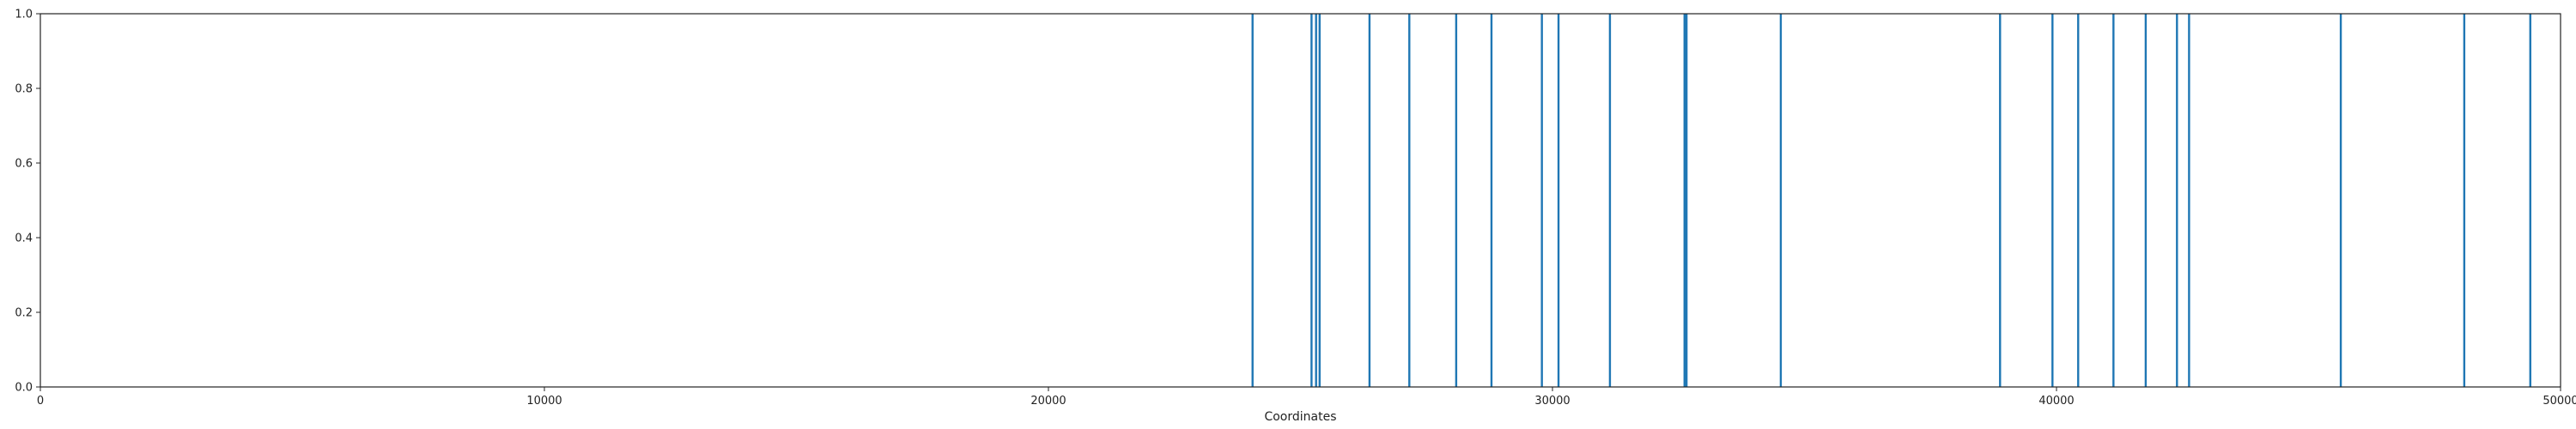  Describe the element at coordinates (24, 388) in the screenshot. I see `y-tick-label: 0.0` at that location.